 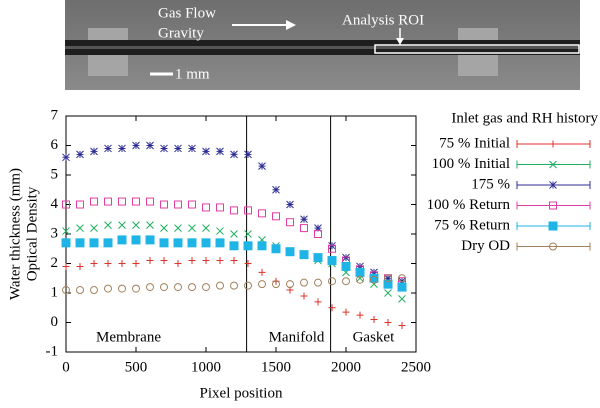 I want to click on y-tick-label: 2, so click(x=55, y=263).